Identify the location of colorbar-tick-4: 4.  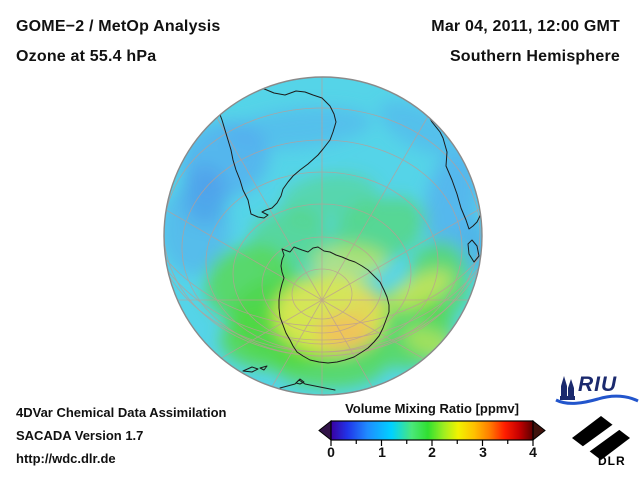
(533, 452).